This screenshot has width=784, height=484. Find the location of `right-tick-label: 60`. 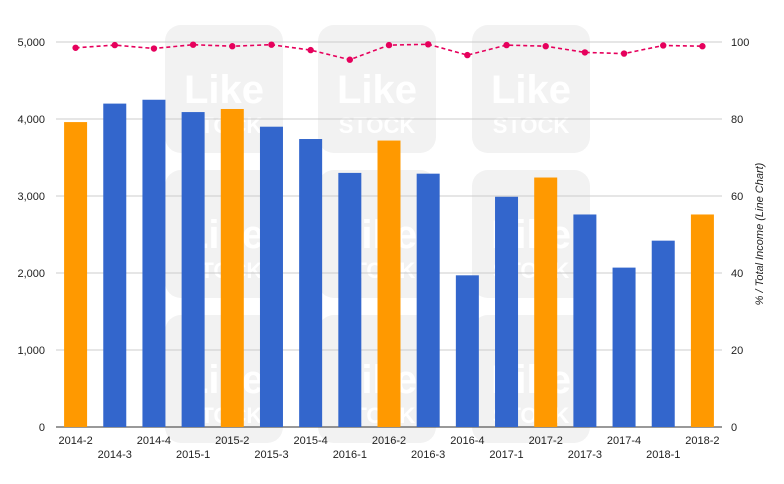

right-tick-label: 60 is located at coordinates (737, 197).